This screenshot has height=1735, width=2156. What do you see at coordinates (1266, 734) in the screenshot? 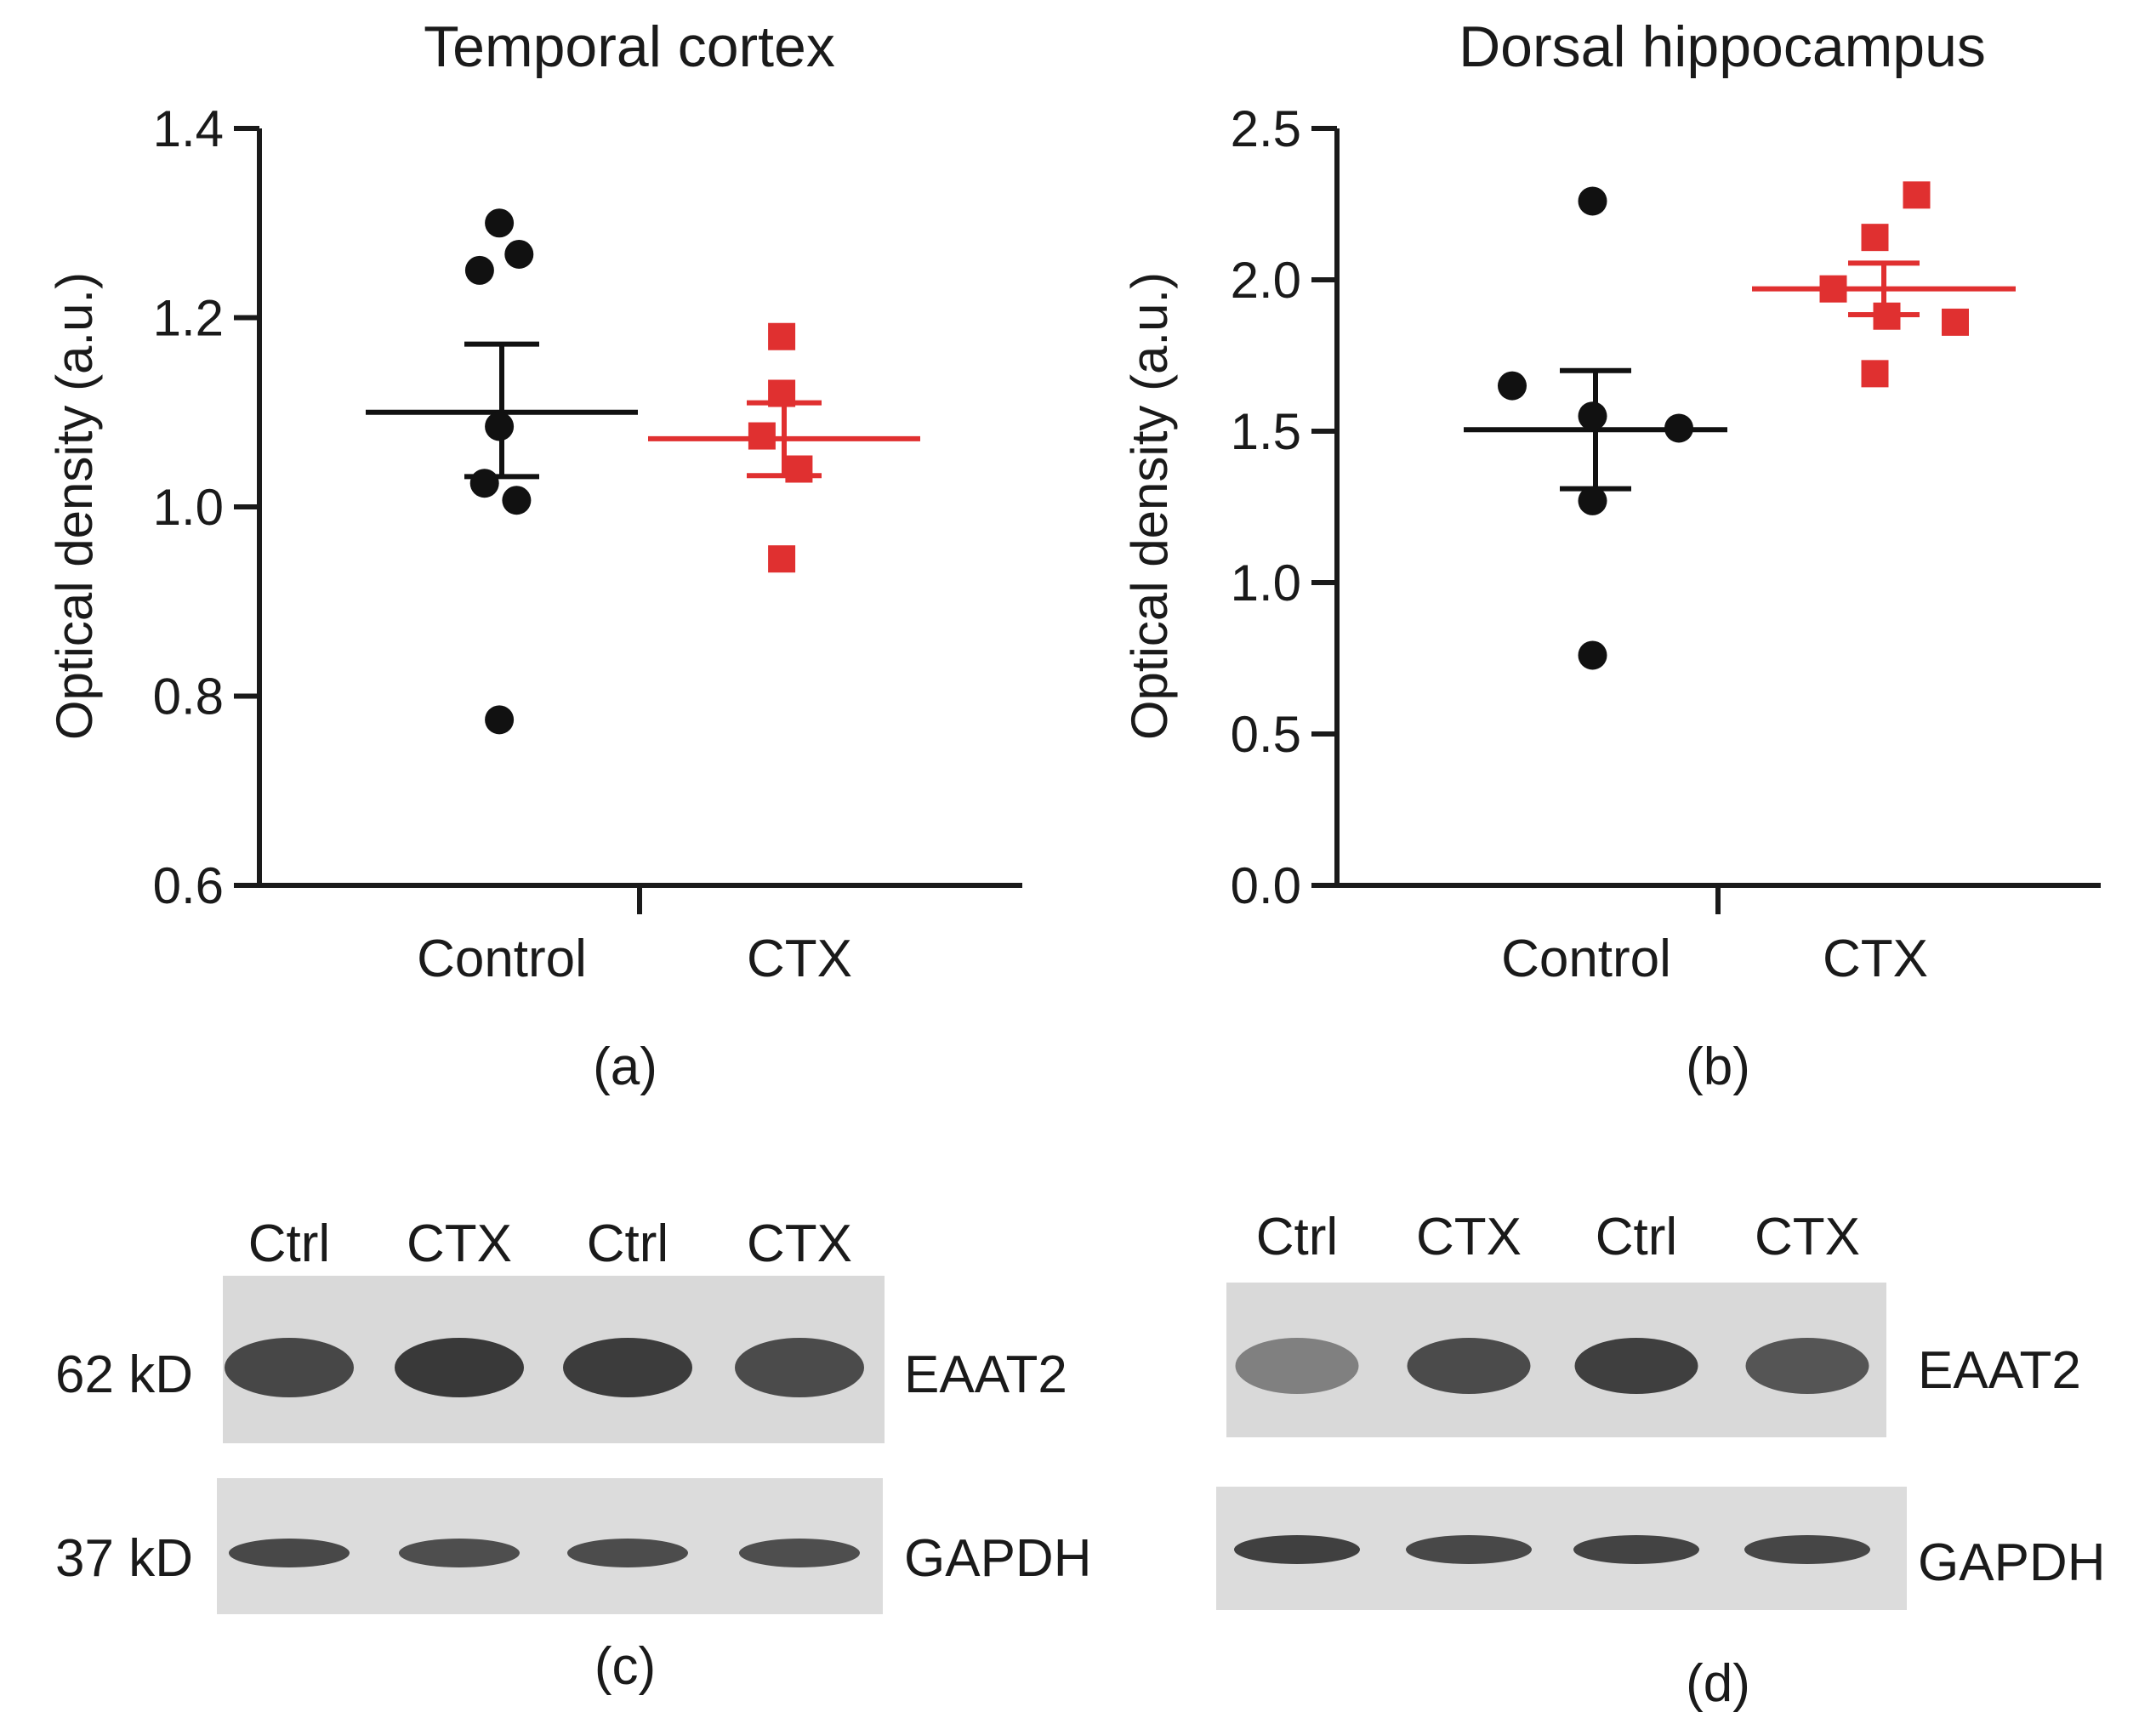
I see `y-tick-label: 0.5` at bounding box center [1266, 734].